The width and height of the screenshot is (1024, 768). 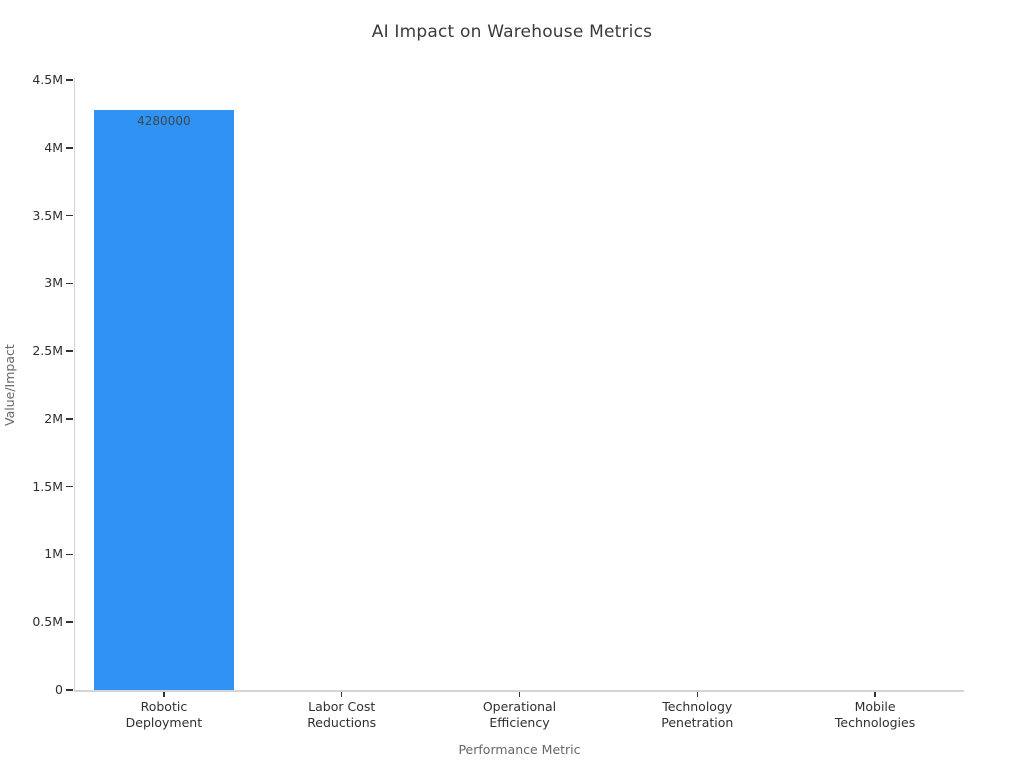 I want to click on x-tick-label: Technology Penetration, so click(x=697, y=714).